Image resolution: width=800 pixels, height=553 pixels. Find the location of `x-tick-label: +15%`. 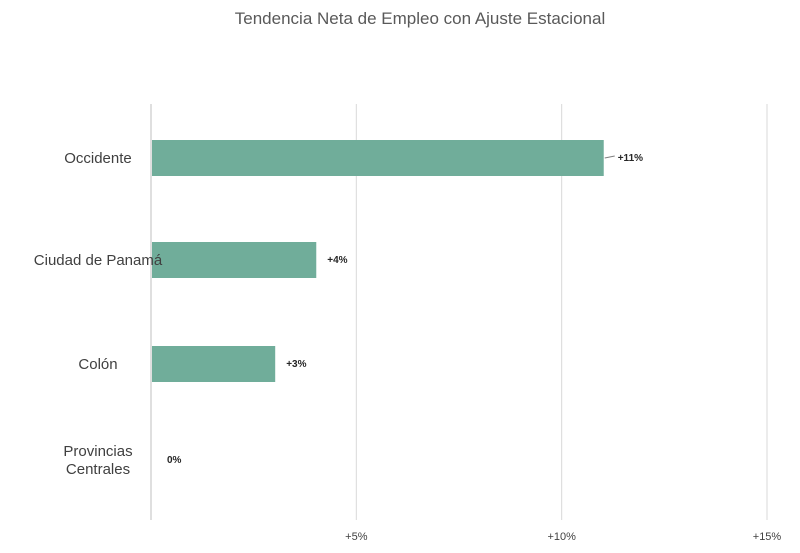

x-tick-label: +15% is located at coordinates (767, 537).